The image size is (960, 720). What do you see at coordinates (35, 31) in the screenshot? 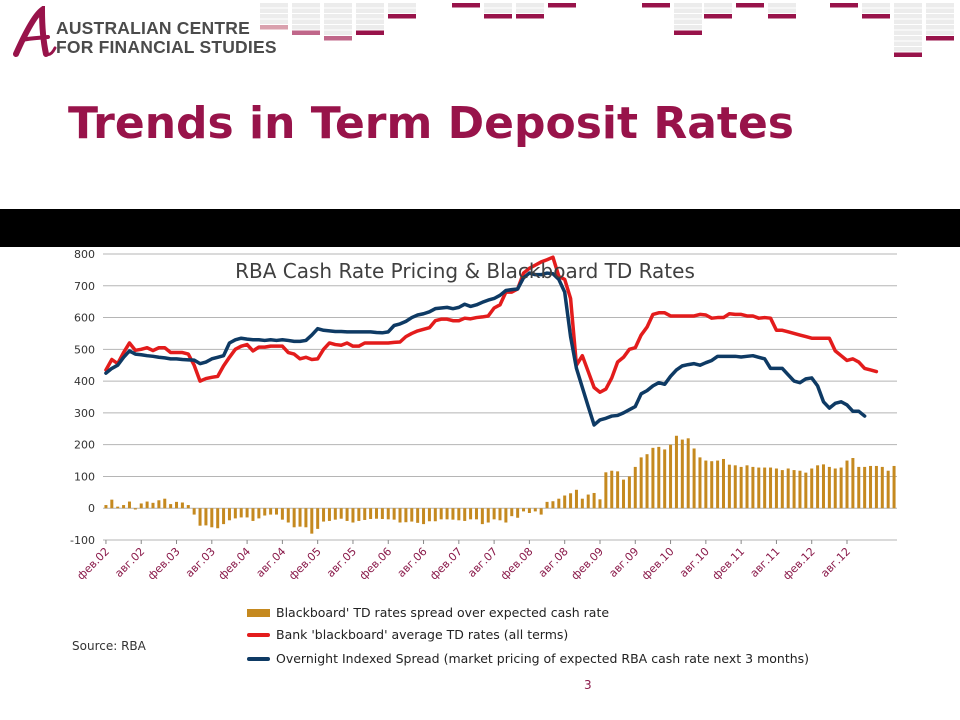
I see `afs-logo-mark-icon` at bounding box center [35, 31].